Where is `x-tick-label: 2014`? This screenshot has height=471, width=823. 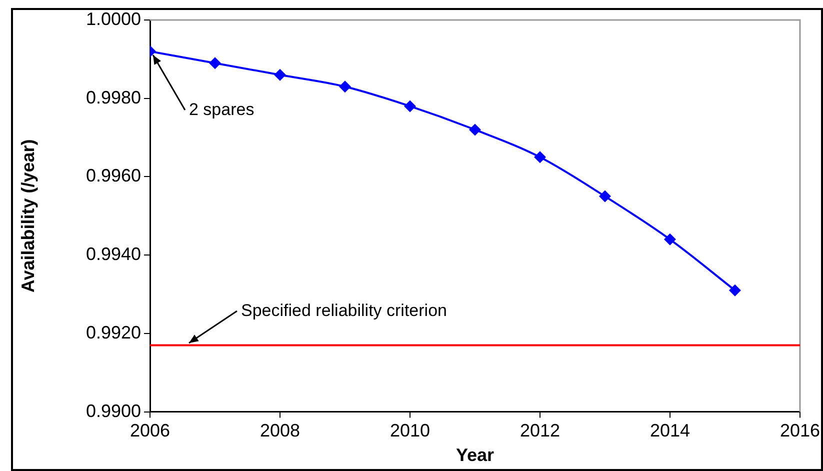 x-tick-label: 2014 is located at coordinates (670, 430).